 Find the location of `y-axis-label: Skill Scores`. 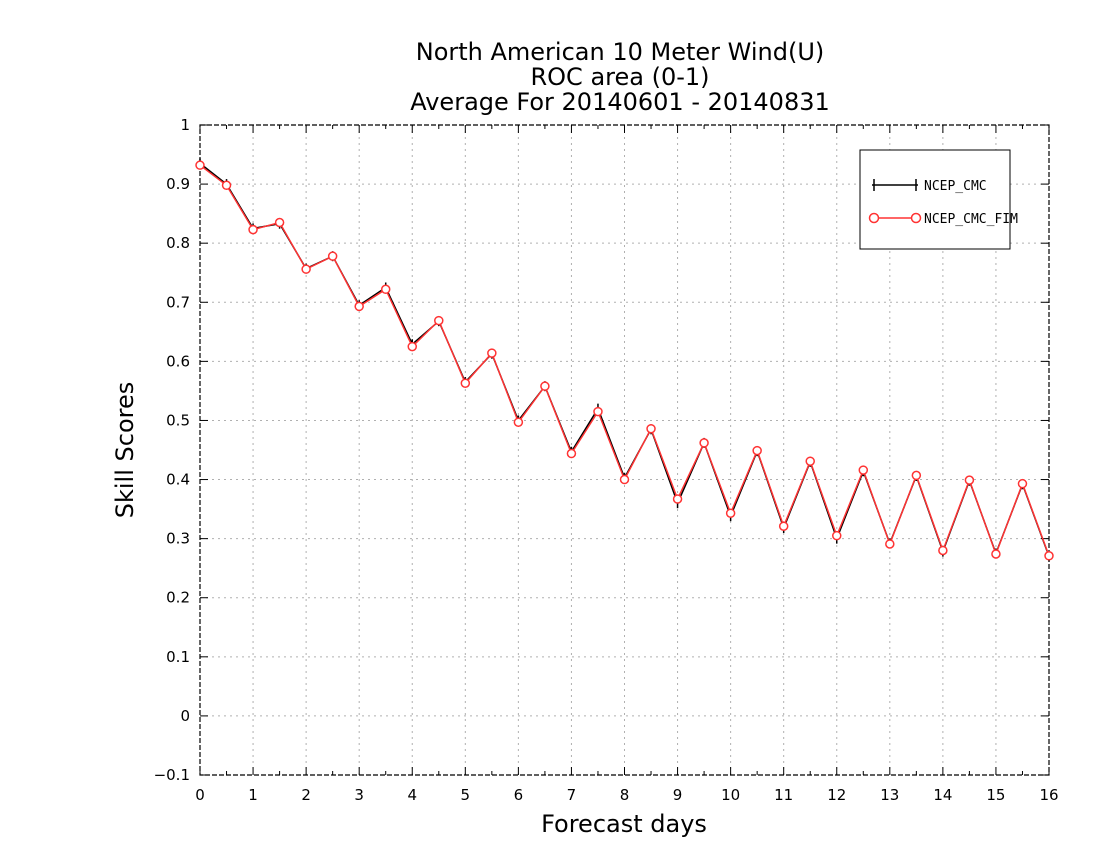

y-axis-label: Skill Scores is located at coordinates (125, 450).